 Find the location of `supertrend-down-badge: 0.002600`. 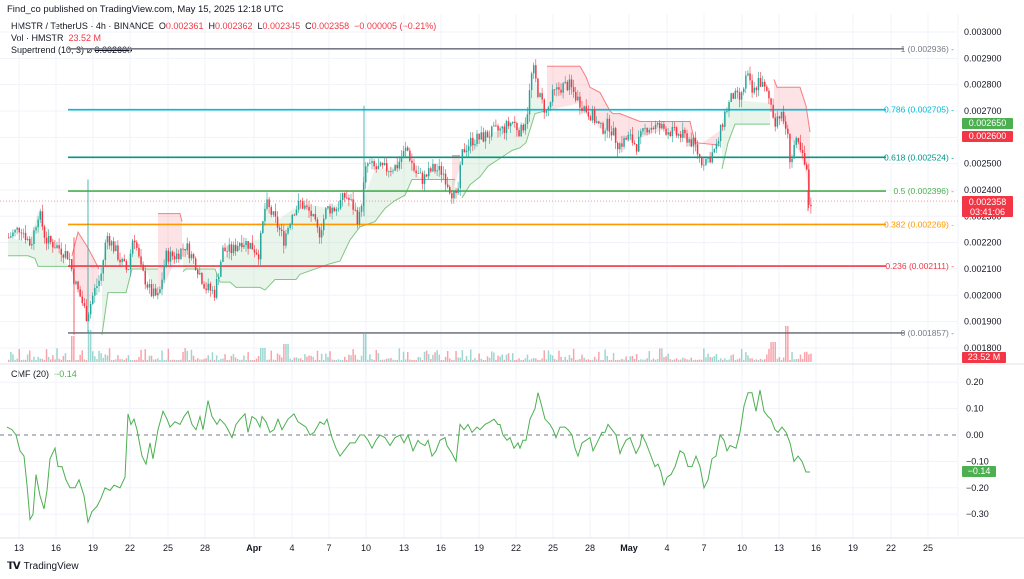

supertrend-down-badge: 0.002600 is located at coordinates (987, 136).